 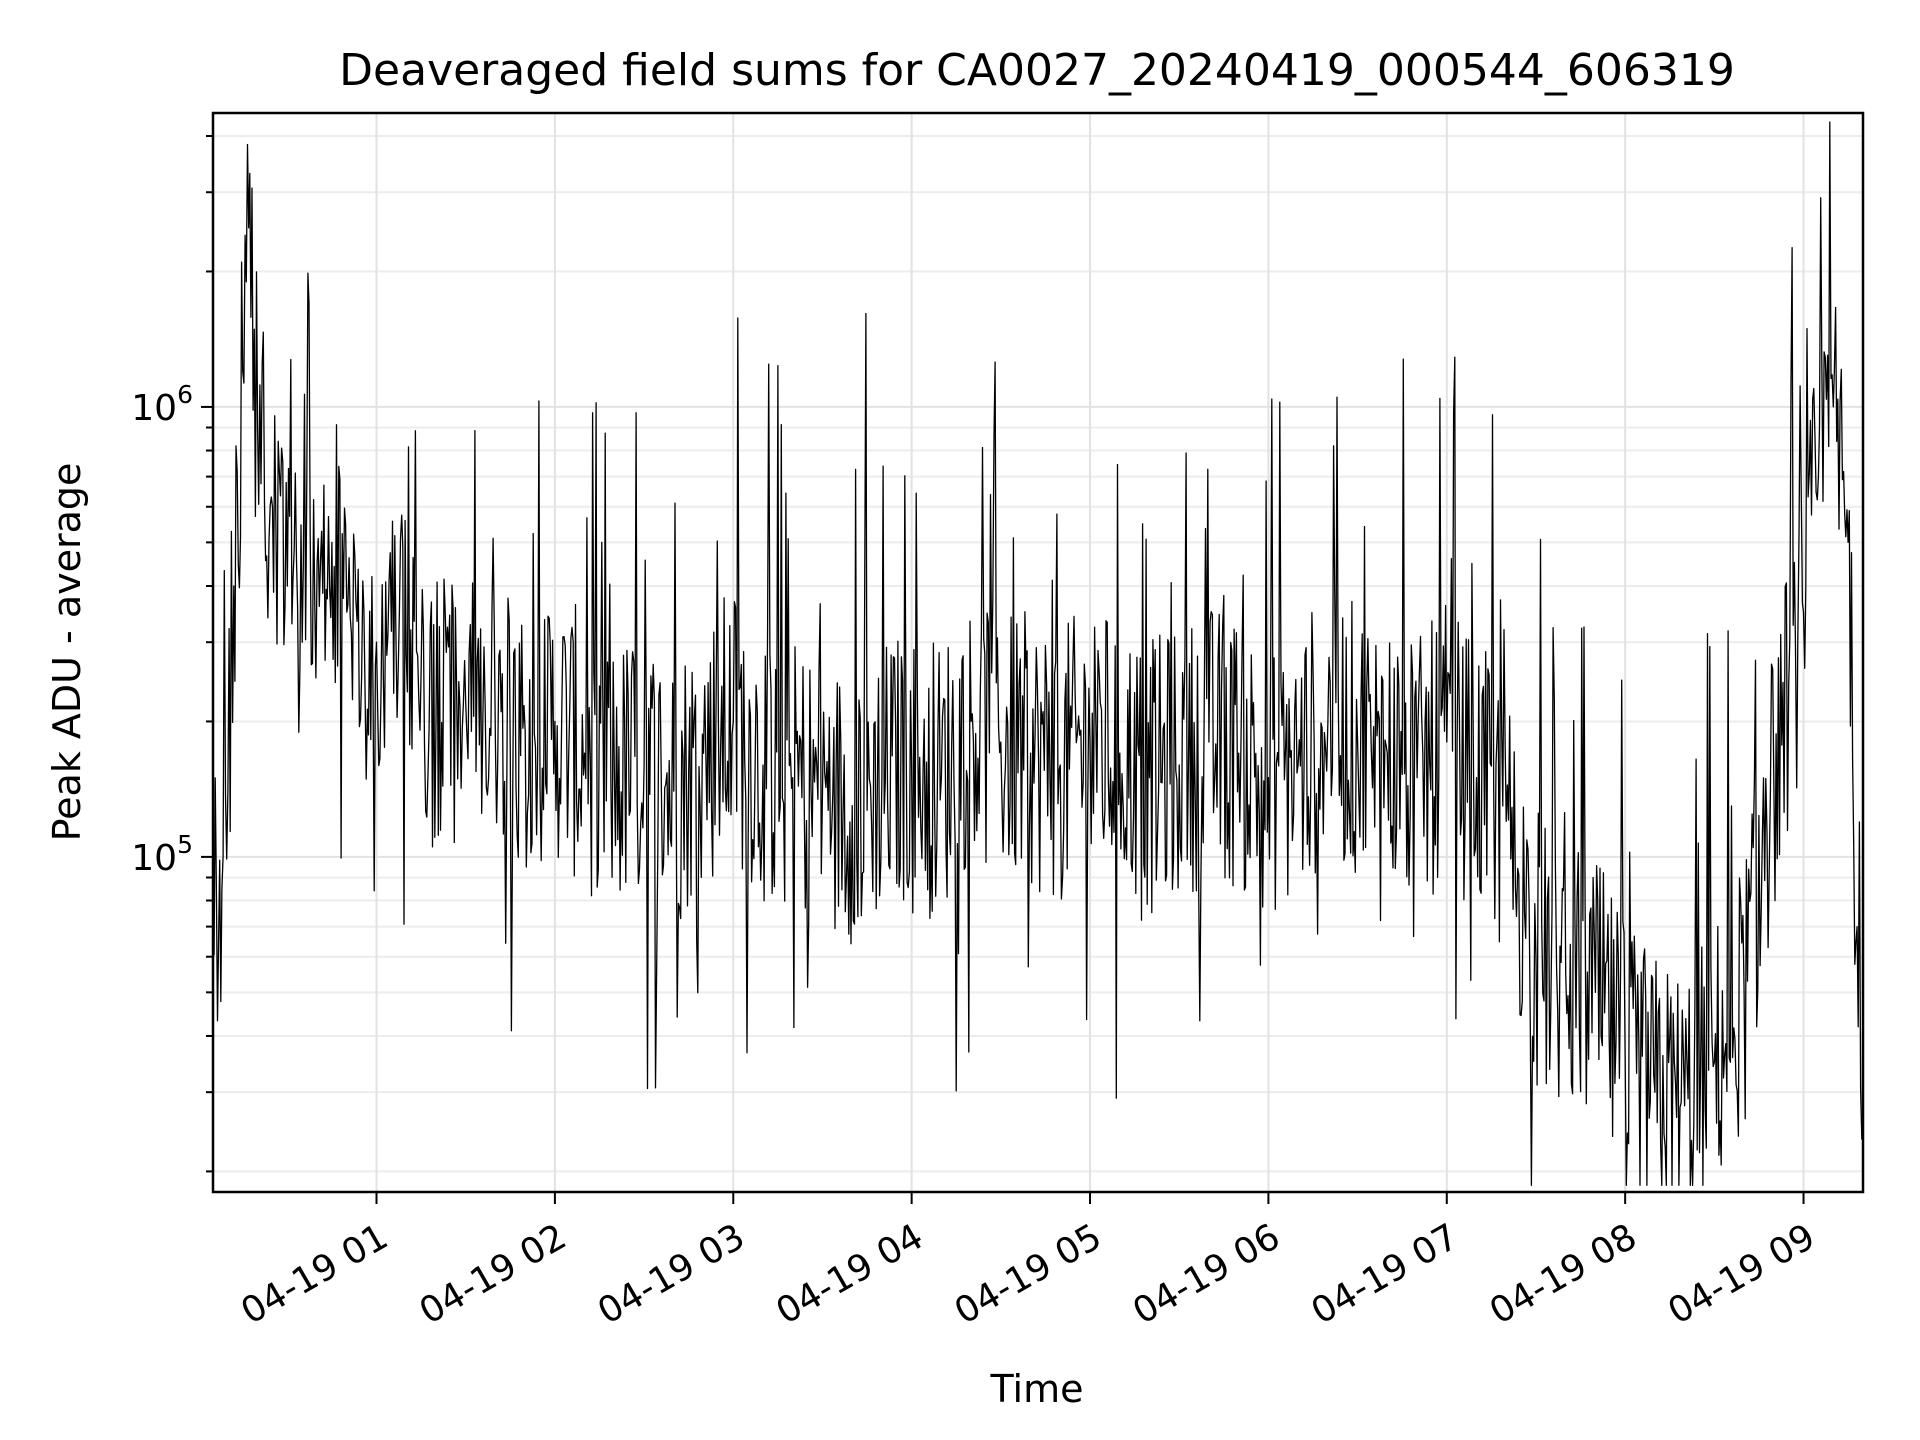 What do you see at coordinates (67, 652) in the screenshot?
I see `y-axis-label: Peak ADU - average` at bounding box center [67, 652].